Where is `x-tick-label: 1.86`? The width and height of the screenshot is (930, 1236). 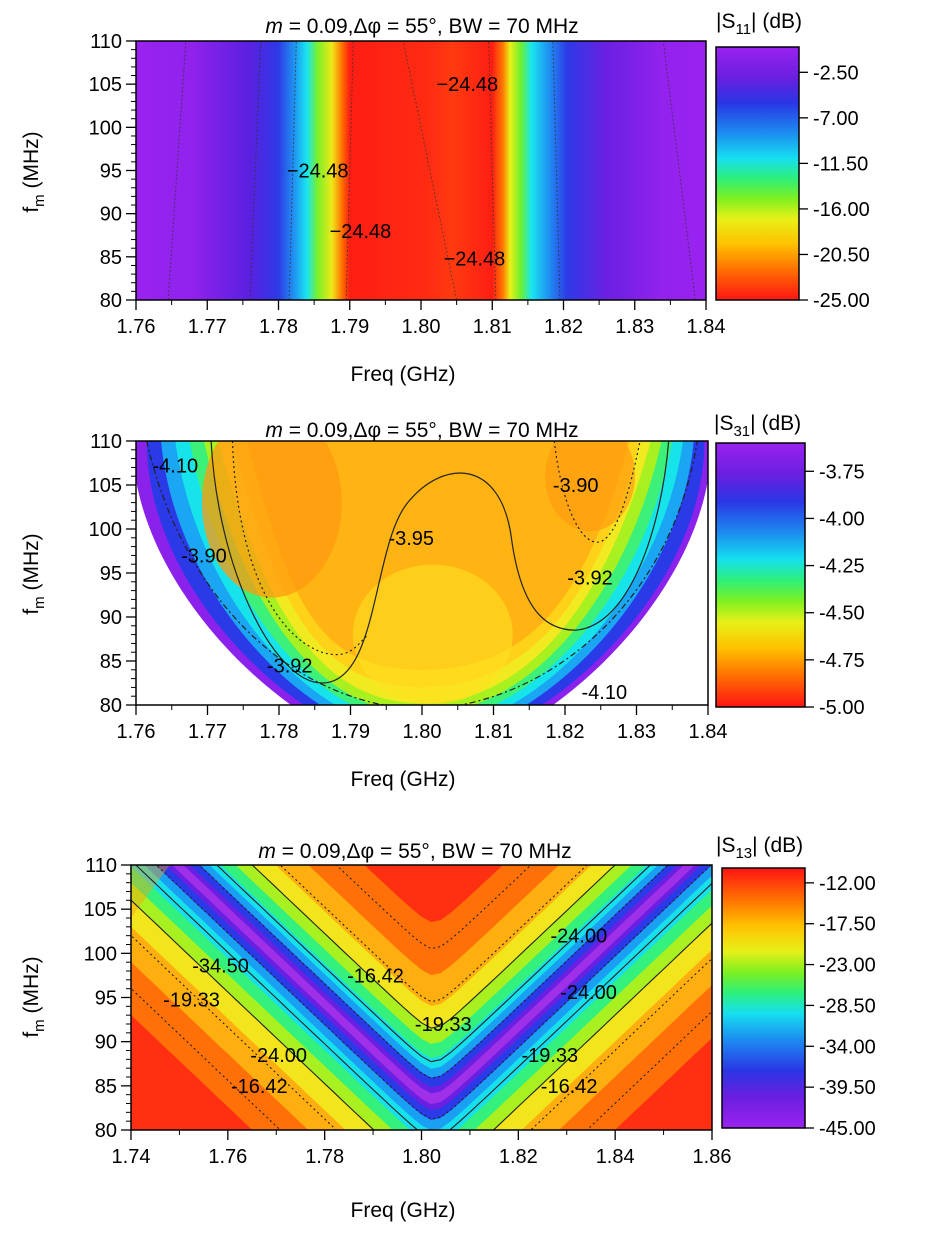
x-tick-label: 1.86 is located at coordinates (712, 1157).